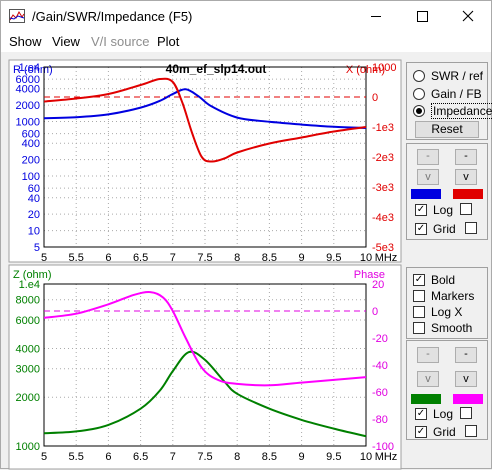  Describe the element at coordinates (378, 285) in the screenshot. I see `right-tick-label: 20` at that location.